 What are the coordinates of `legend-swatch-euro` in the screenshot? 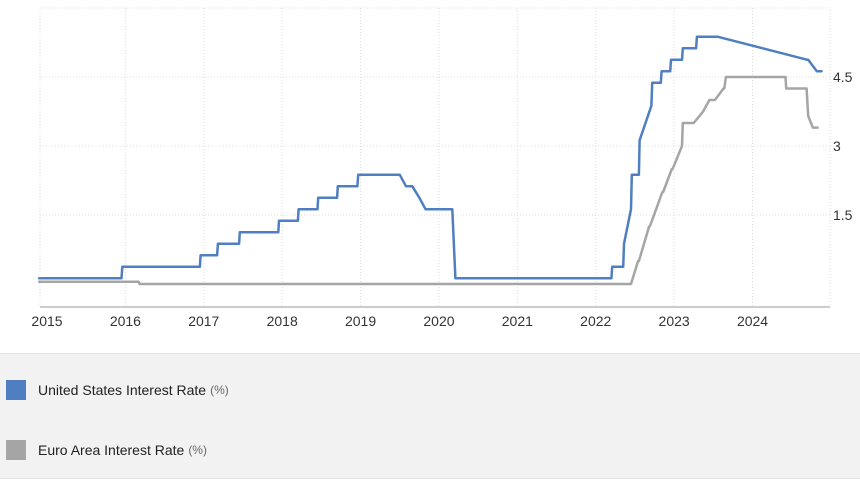 It's located at (16, 450).